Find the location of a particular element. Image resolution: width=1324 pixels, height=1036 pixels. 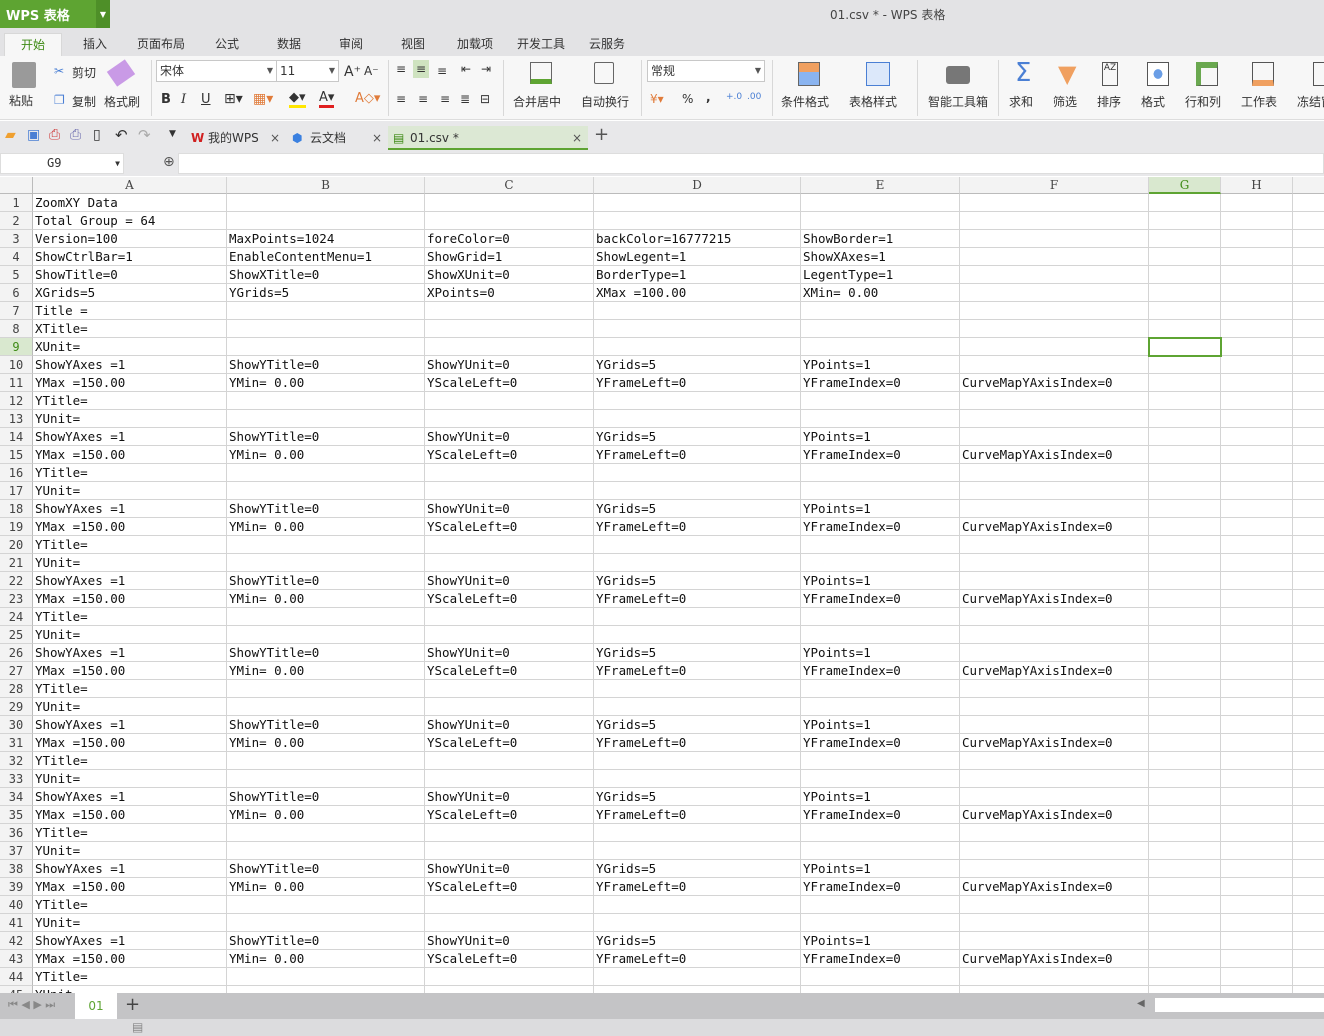

export-pdf-icon: ⎙ is located at coordinates (55, 135).